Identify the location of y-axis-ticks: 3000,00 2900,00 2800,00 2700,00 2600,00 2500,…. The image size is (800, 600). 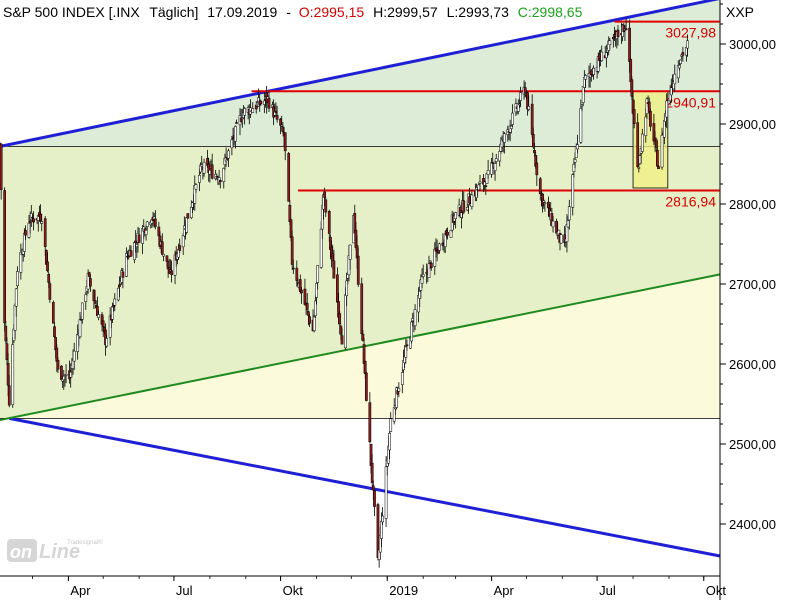
(748, 267).